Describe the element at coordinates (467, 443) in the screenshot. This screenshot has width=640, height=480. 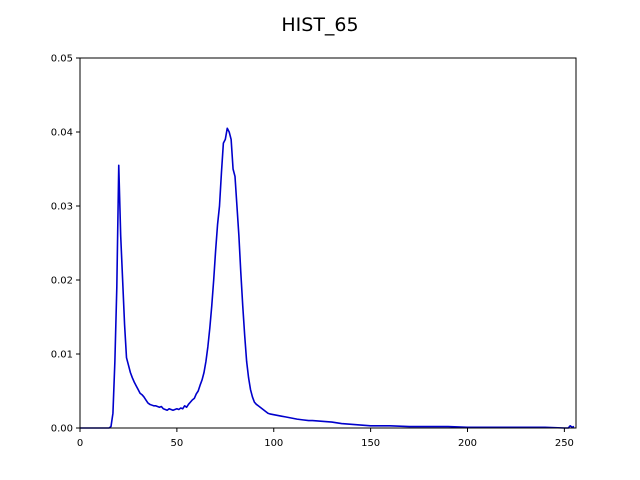
I see `x-tick-label: 200` at that location.